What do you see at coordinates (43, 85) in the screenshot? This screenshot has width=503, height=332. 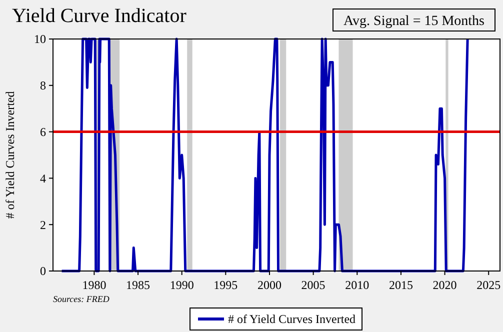 I see `y-tick-label: 8` at bounding box center [43, 85].